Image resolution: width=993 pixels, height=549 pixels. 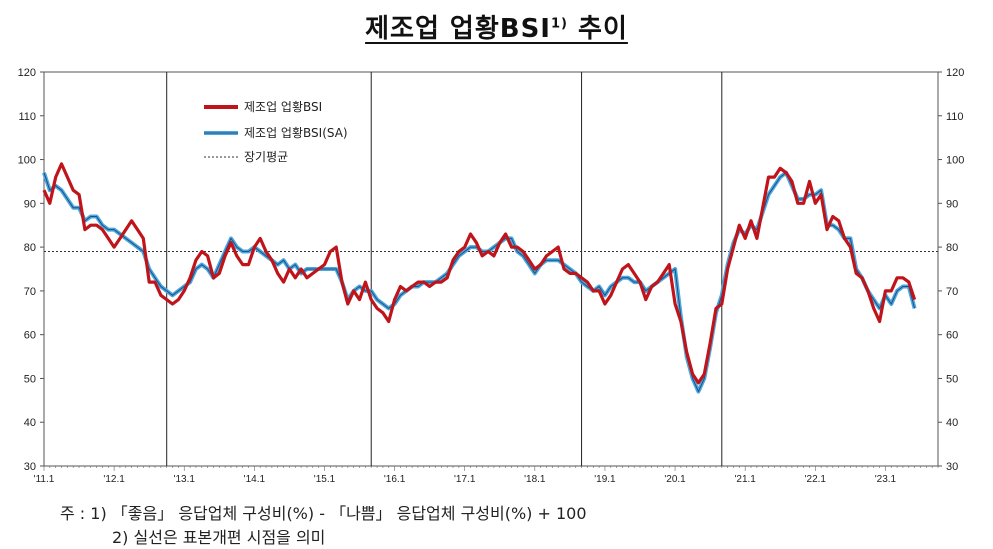 I want to click on x-tick-label: '15.1, so click(x=325, y=479).